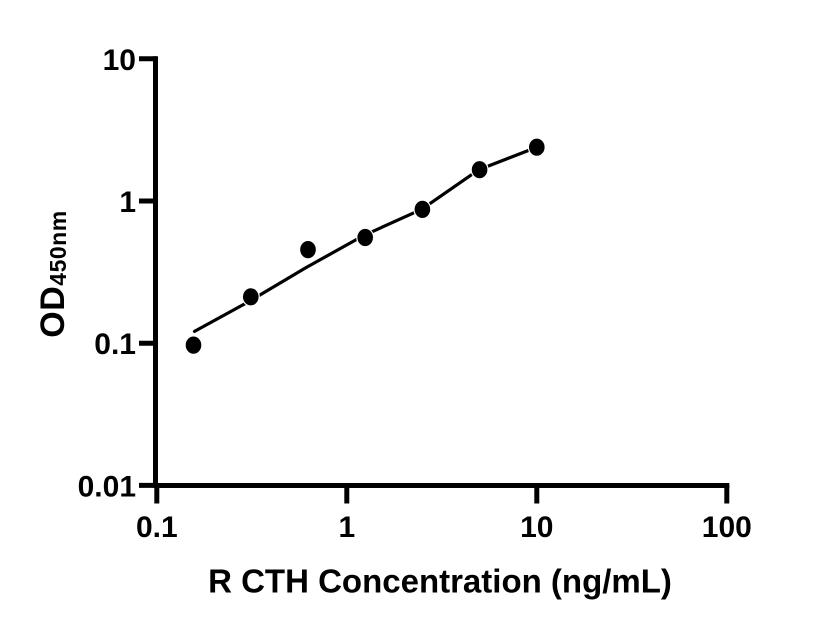 The width and height of the screenshot is (816, 640). I want to click on x-tick-label: 0.1, so click(157, 527).